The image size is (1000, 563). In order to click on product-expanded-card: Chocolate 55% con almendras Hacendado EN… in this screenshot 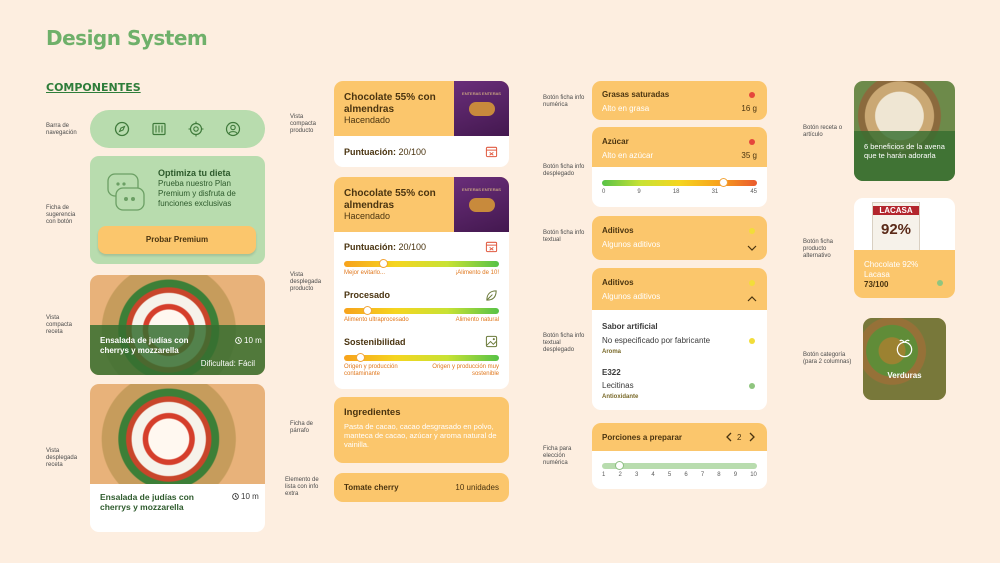, I will do `click(421, 283)`.